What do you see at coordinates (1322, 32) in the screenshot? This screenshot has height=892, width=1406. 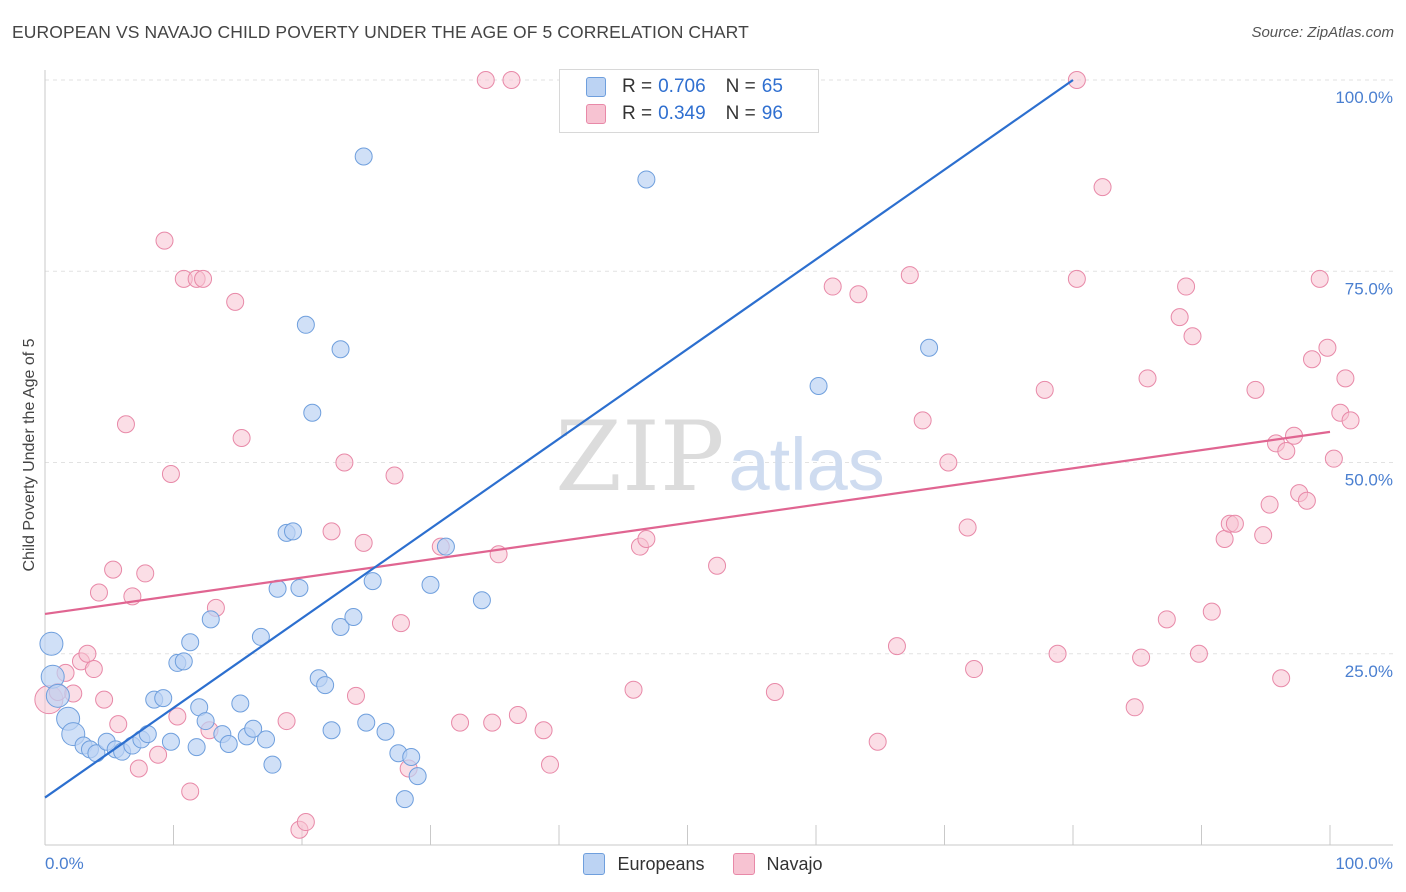 I see `source-label: Source: ZipAtlas.com` at bounding box center [1322, 32].